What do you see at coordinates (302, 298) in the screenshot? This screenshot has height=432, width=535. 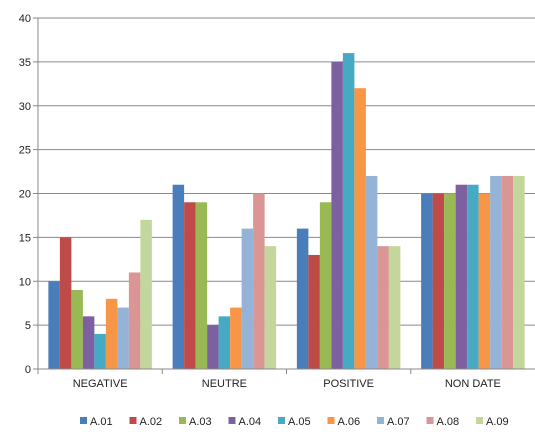 I see `bar-A.01-positive` at bounding box center [302, 298].